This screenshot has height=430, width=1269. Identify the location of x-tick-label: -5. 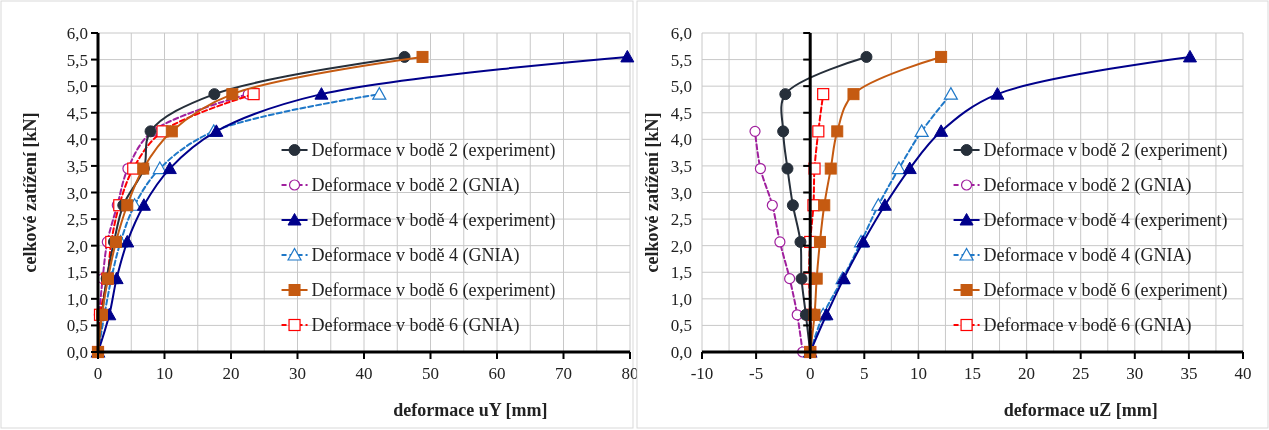
(756, 373).